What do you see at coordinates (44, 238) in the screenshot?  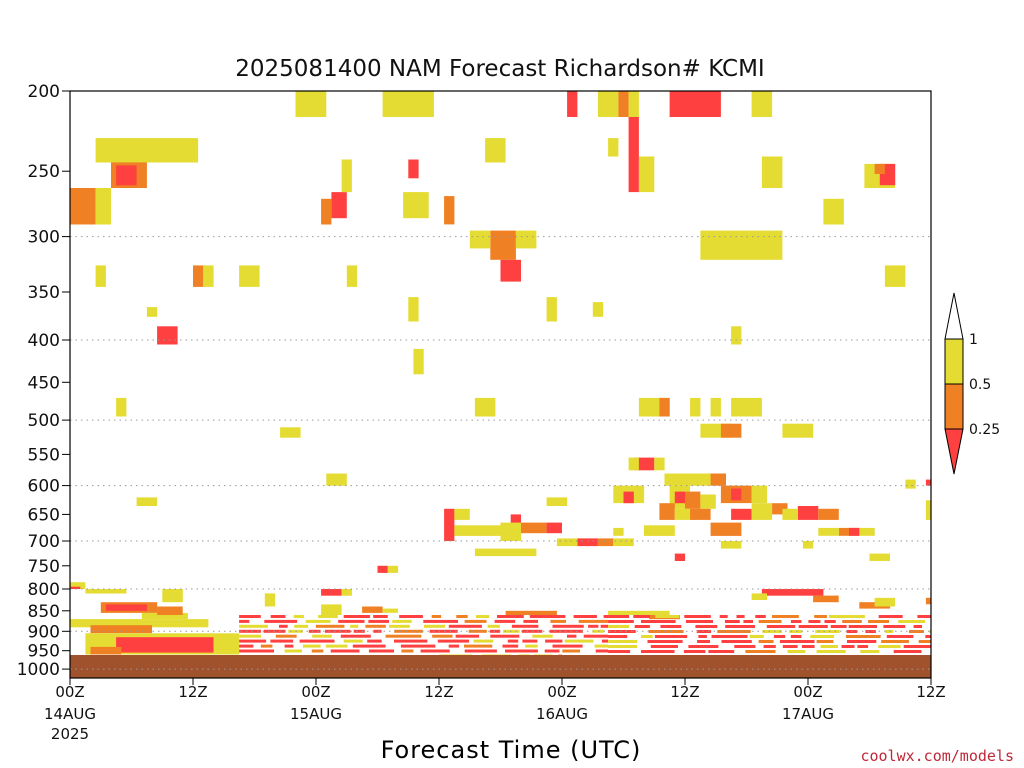 I see `y-tick-label: 300` at bounding box center [44, 238].